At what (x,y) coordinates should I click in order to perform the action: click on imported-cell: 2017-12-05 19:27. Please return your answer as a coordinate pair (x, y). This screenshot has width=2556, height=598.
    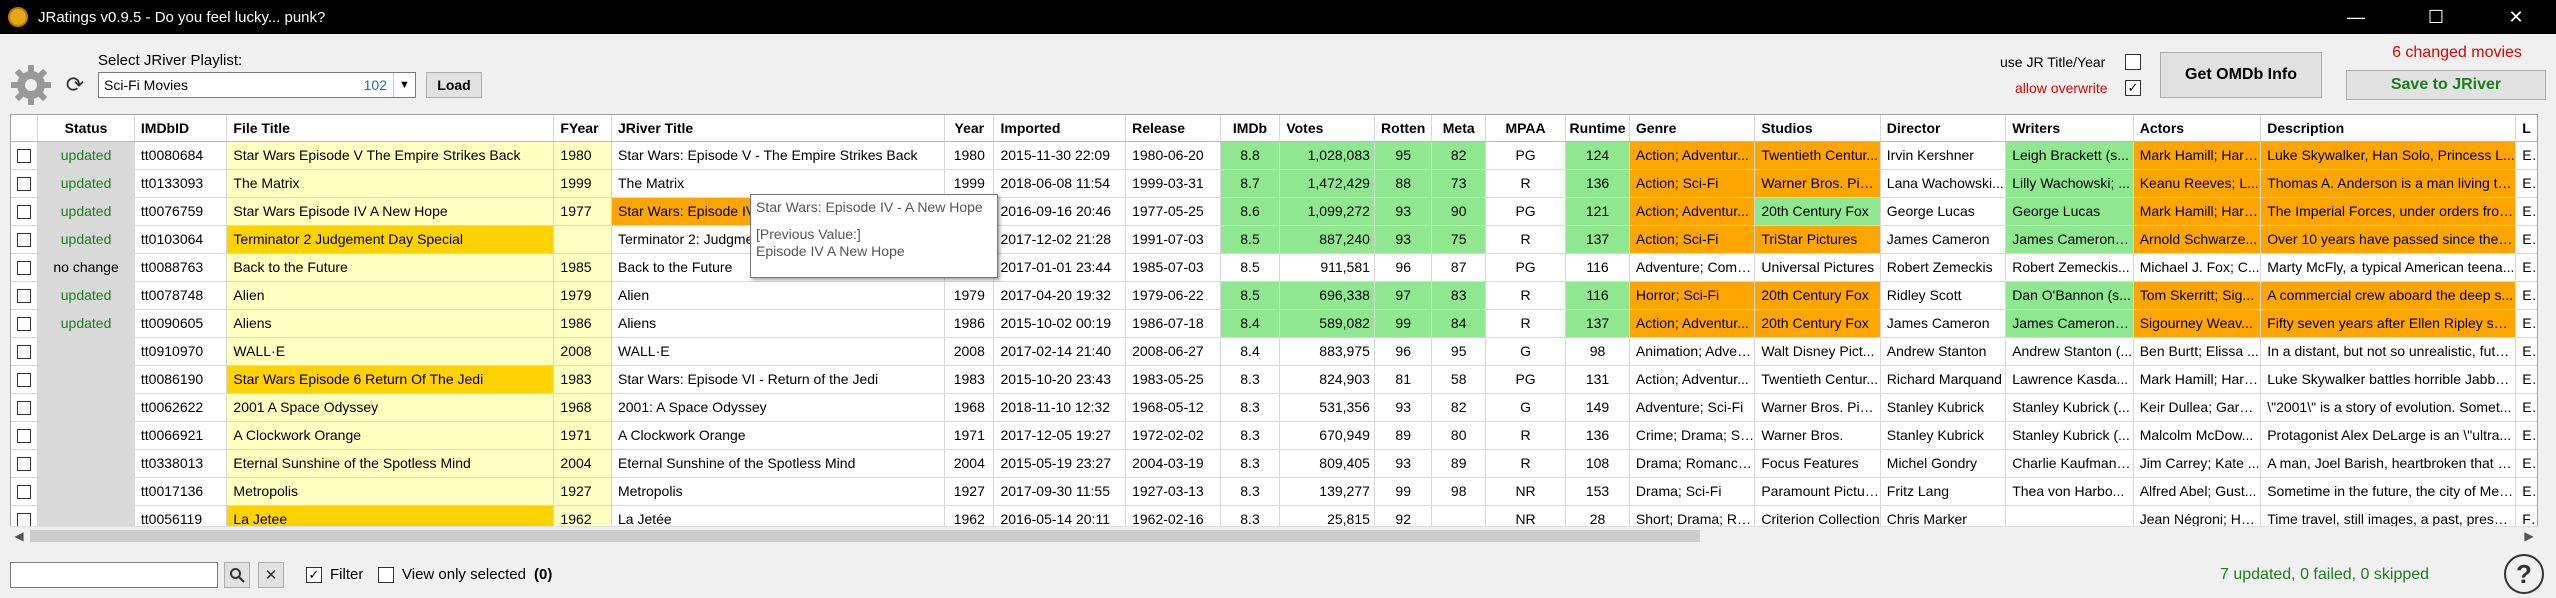
    Looking at the image, I should click on (1060, 435).